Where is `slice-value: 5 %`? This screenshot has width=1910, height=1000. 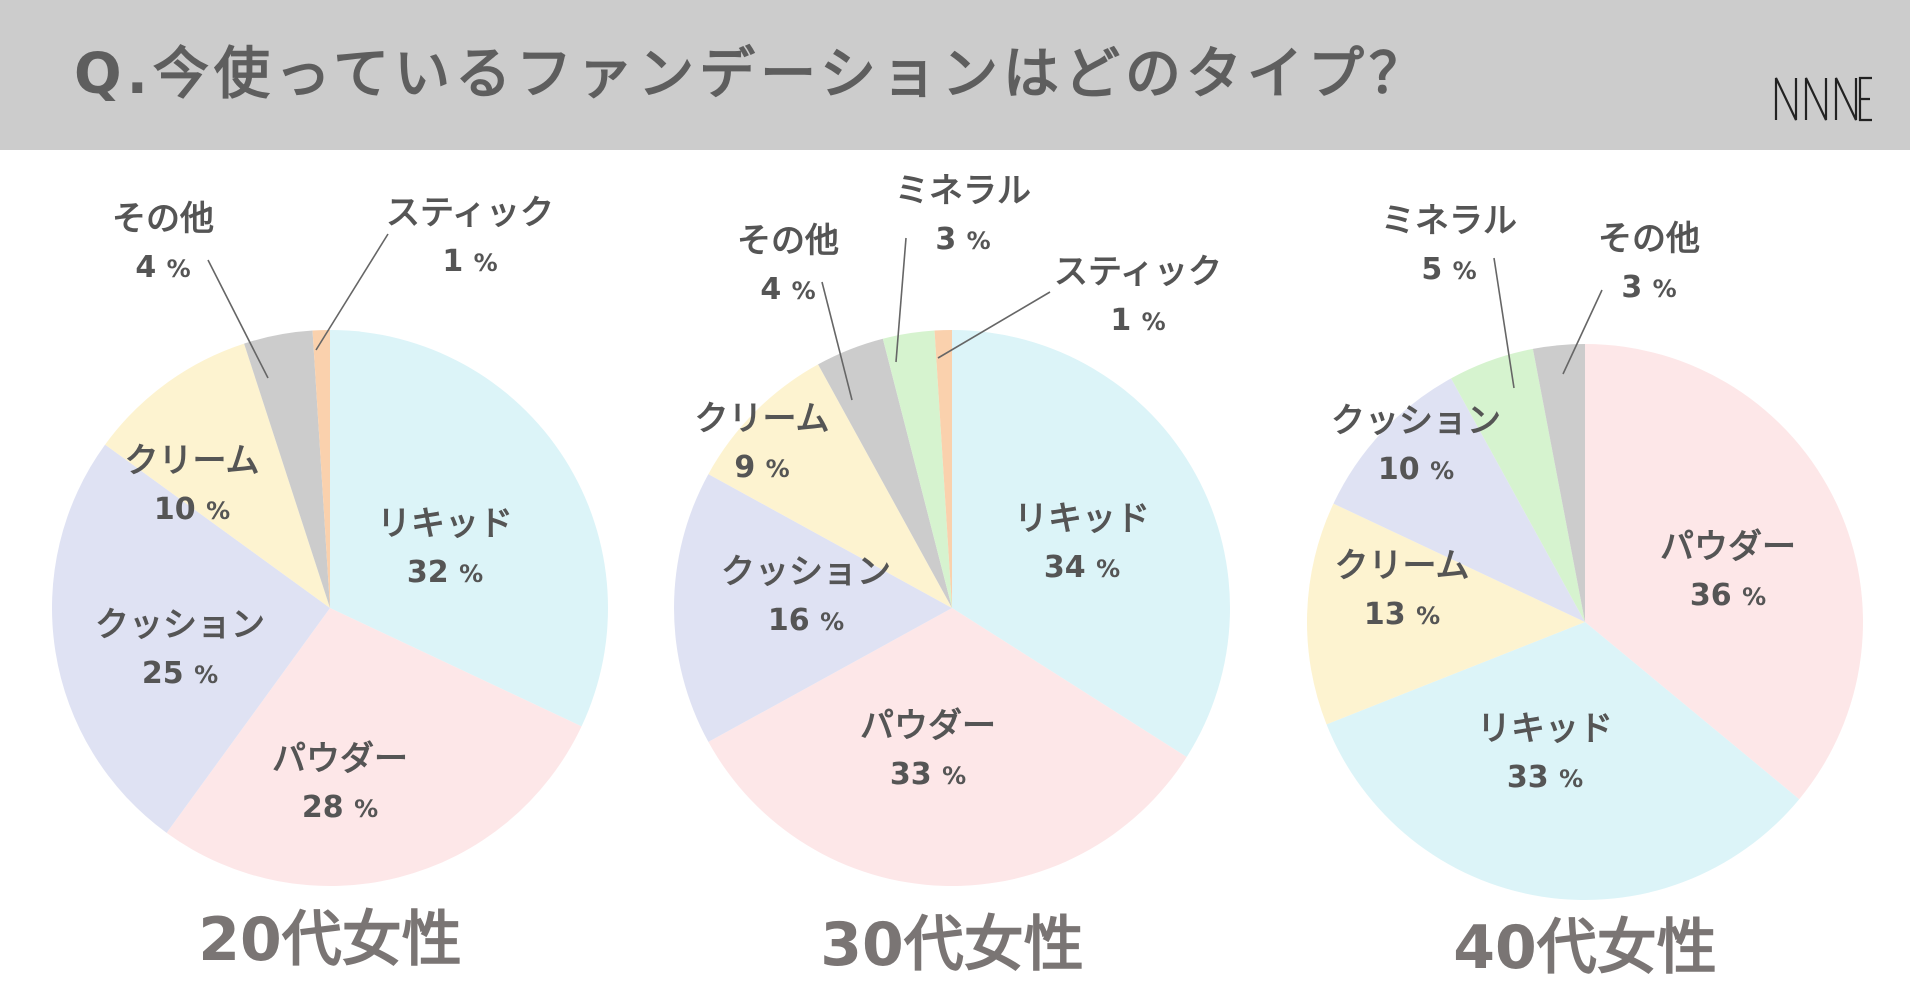
slice-value: 5 % is located at coordinates (1448, 269).